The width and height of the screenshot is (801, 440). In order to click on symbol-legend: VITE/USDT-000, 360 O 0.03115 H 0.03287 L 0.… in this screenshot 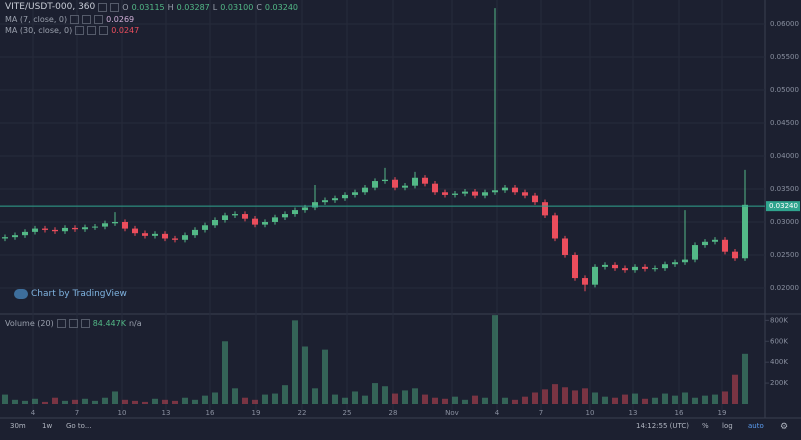, I will do `click(151, 7)`.